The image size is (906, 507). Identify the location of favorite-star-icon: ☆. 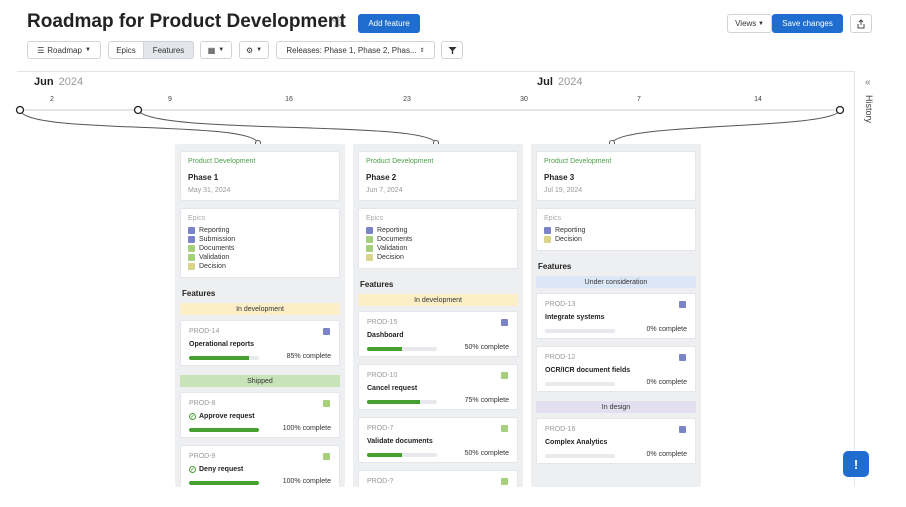
(338, 22).